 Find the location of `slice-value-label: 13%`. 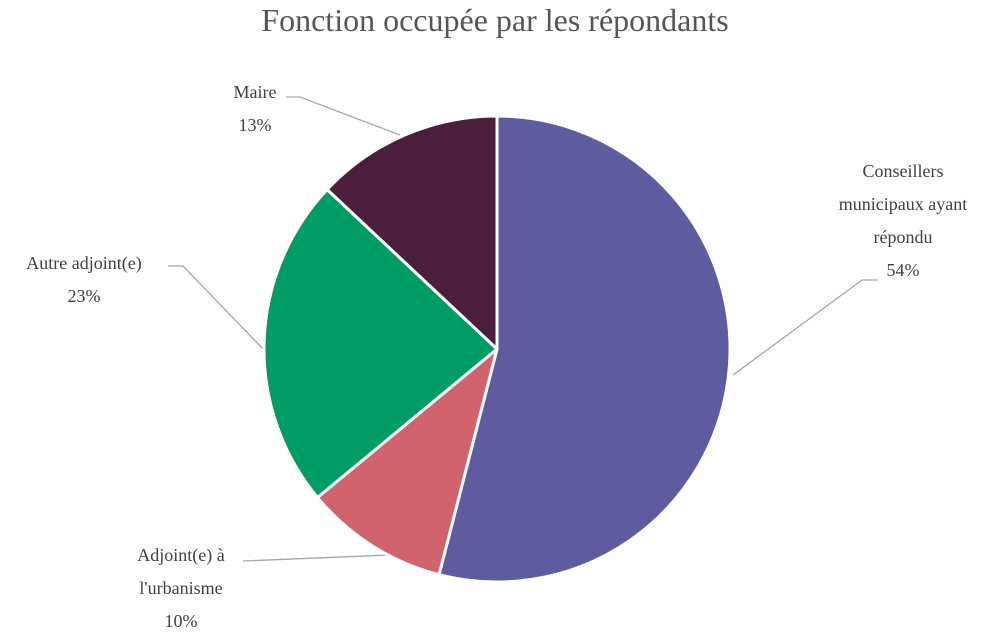

slice-value-label: 13% is located at coordinates (255, 125).